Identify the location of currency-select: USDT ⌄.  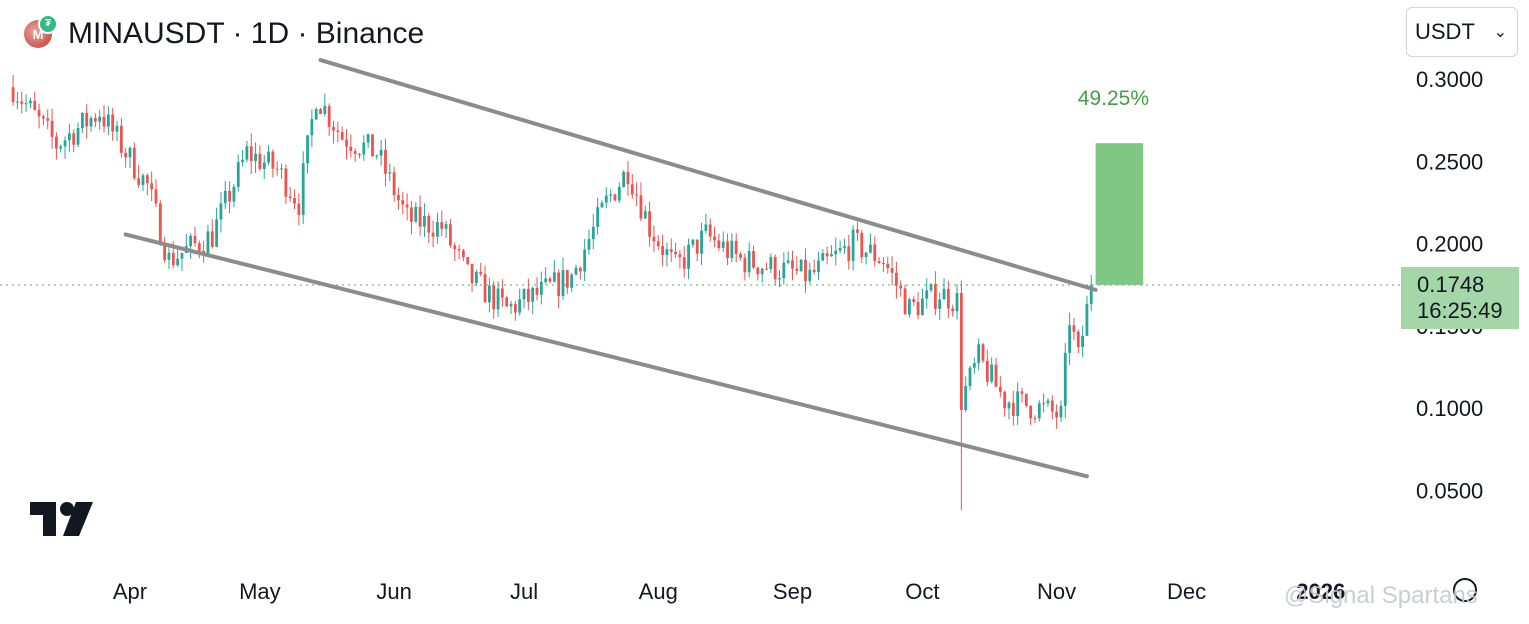
(1462, 32).